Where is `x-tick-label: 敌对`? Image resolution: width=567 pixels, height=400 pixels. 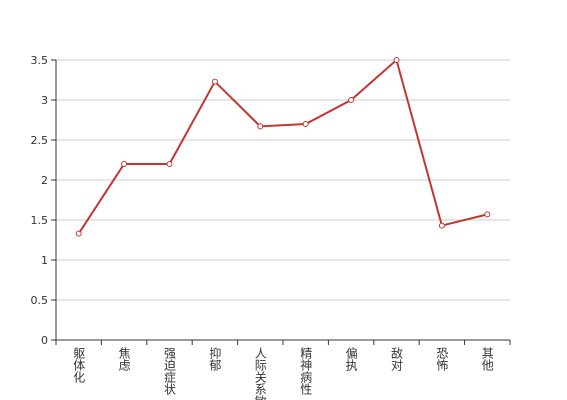 x-tick-label: 敌对 is located at coordinates (397, 358).